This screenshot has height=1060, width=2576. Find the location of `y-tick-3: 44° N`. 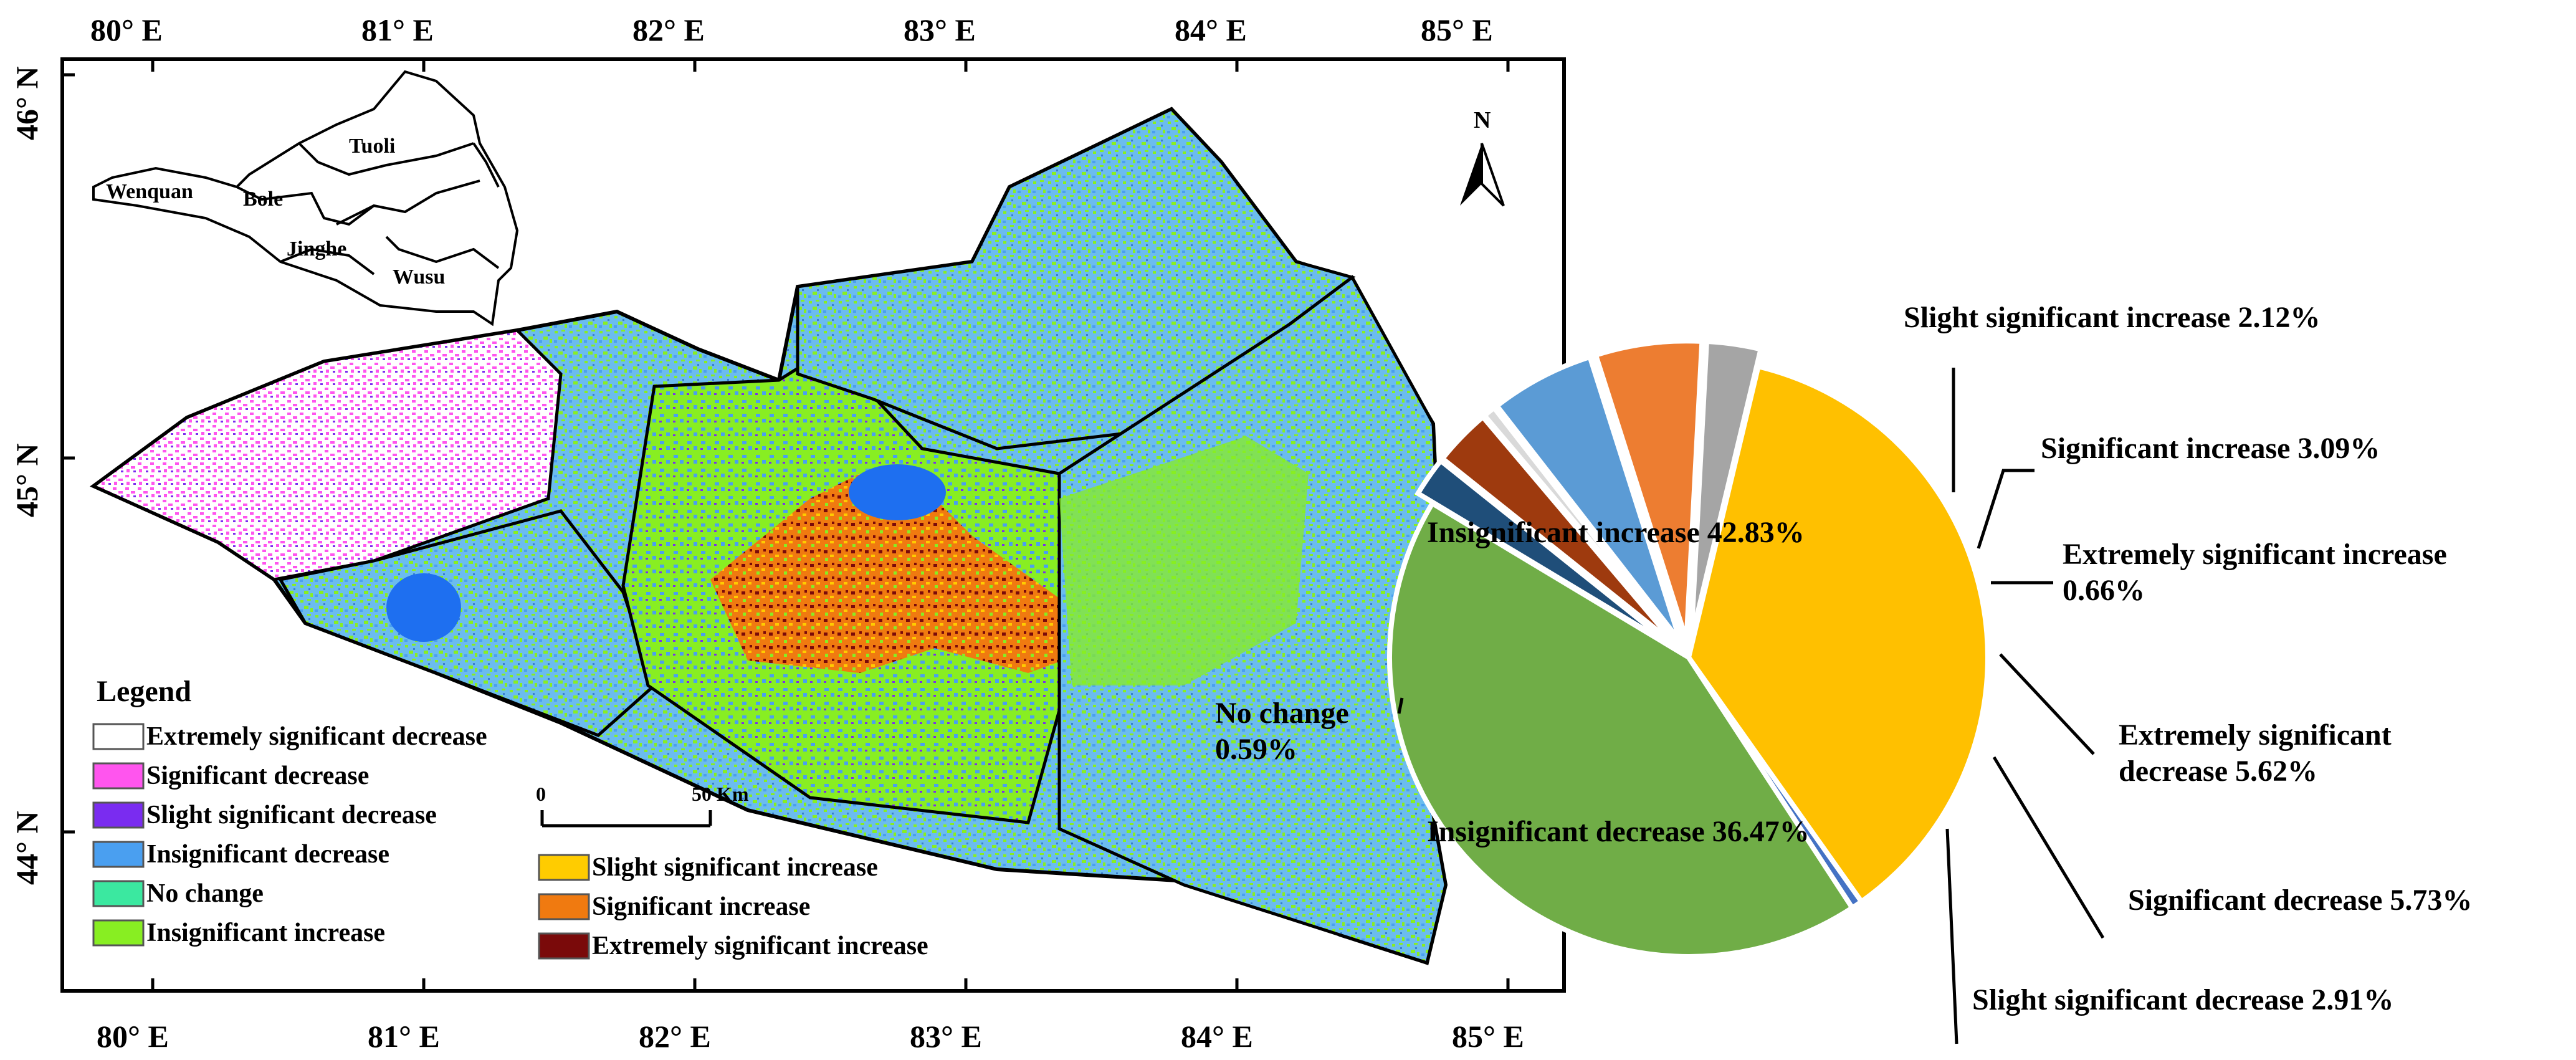

y-tick-3: 44° N is located at coordinates (27, 848).